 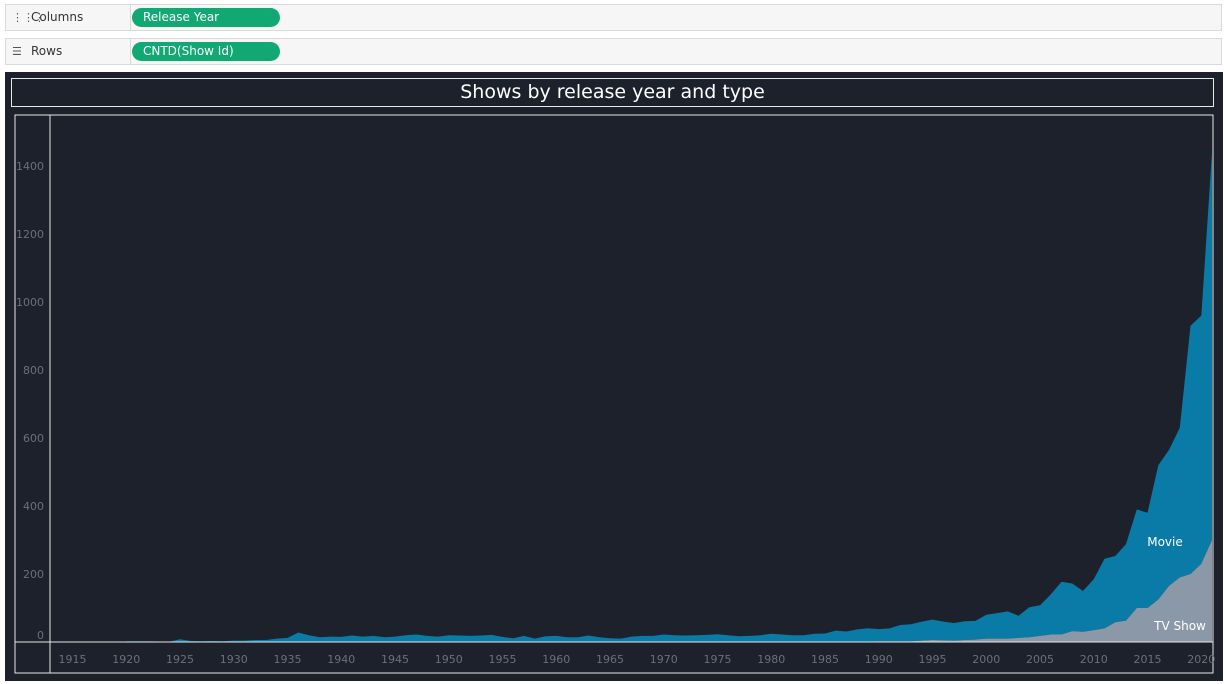 What do you see at coordinates (33, 370) in the screenshot?
I see `y-tick-label-800: 800` at bounding box center [33, 370].